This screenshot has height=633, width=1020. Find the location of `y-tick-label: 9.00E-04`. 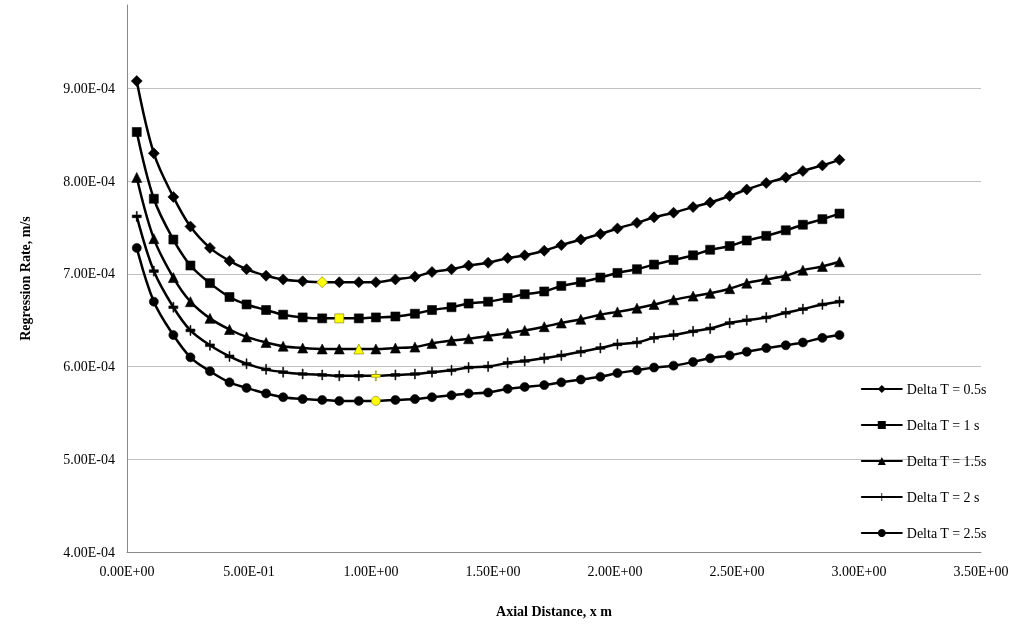

y-tick-label: 9.00E-04 is located at coordinates (89, 88).